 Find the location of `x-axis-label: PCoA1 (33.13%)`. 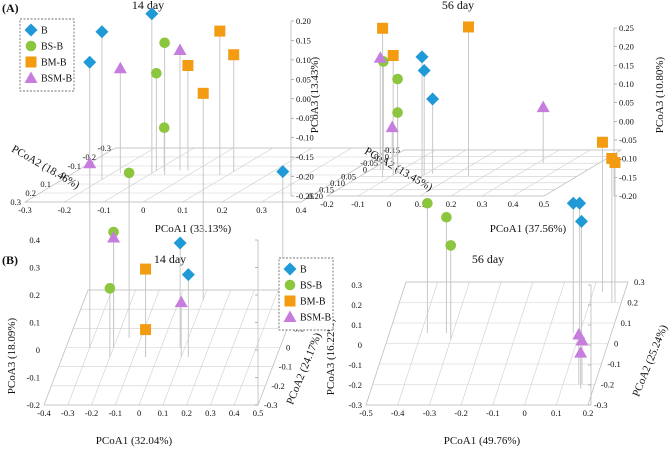

x-axis-label: PCoA1 (33.13%) is located at coordinates (193, 229).